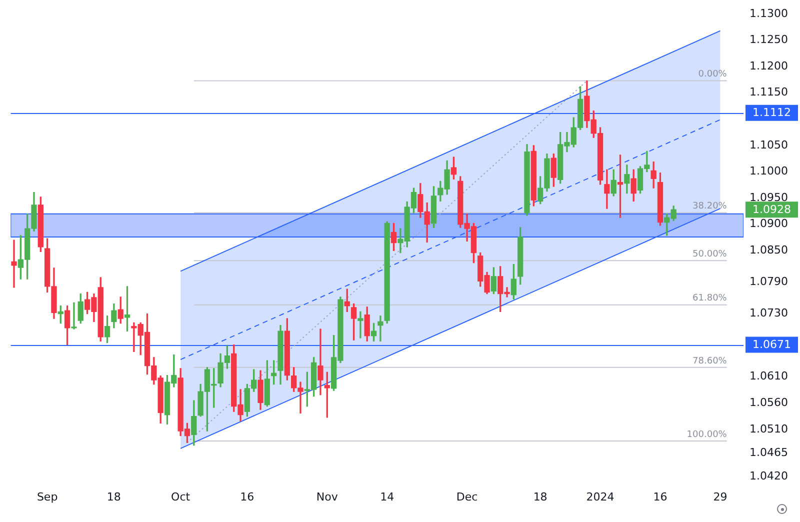 The height and width of the screenshot is (522, 800). Describe the element at coordinates (769, 171) in the screenshot. I see `y-tick-label: 1.1000` at that location.